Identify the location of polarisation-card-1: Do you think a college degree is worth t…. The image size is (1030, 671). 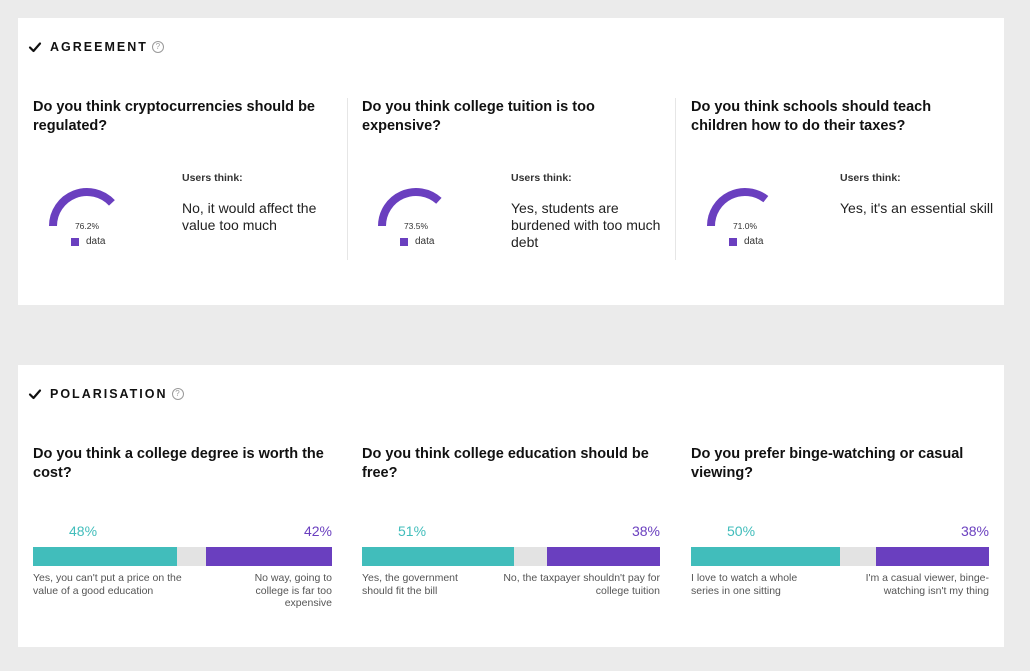
(182, 530).